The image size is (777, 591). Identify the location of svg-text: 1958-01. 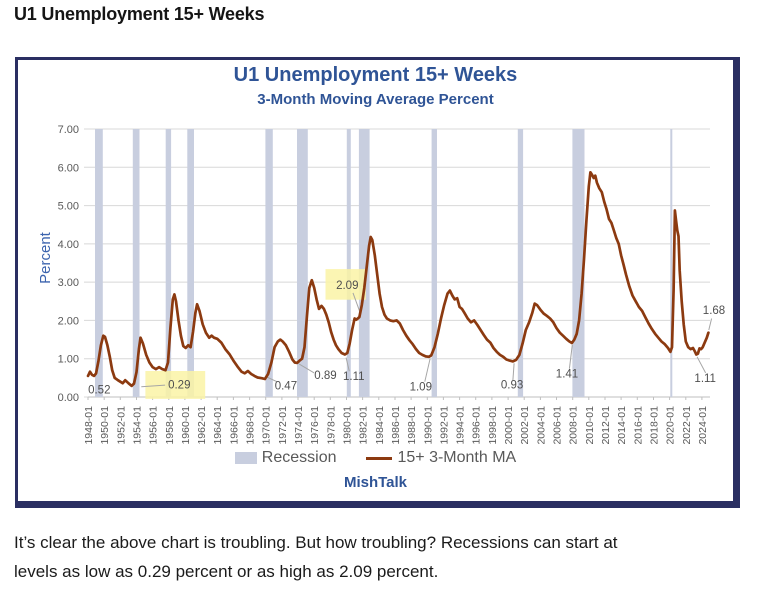
(170, 425).